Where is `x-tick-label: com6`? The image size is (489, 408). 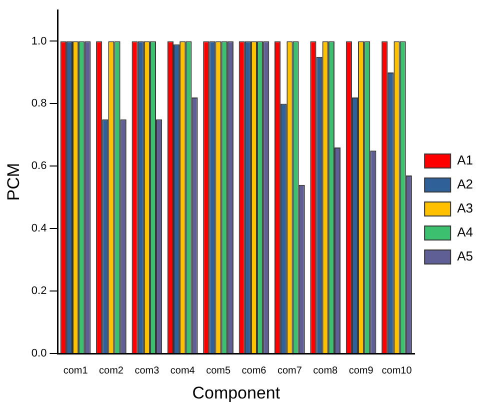
x-tick-label: com6 is located at coordinates (254, 370).